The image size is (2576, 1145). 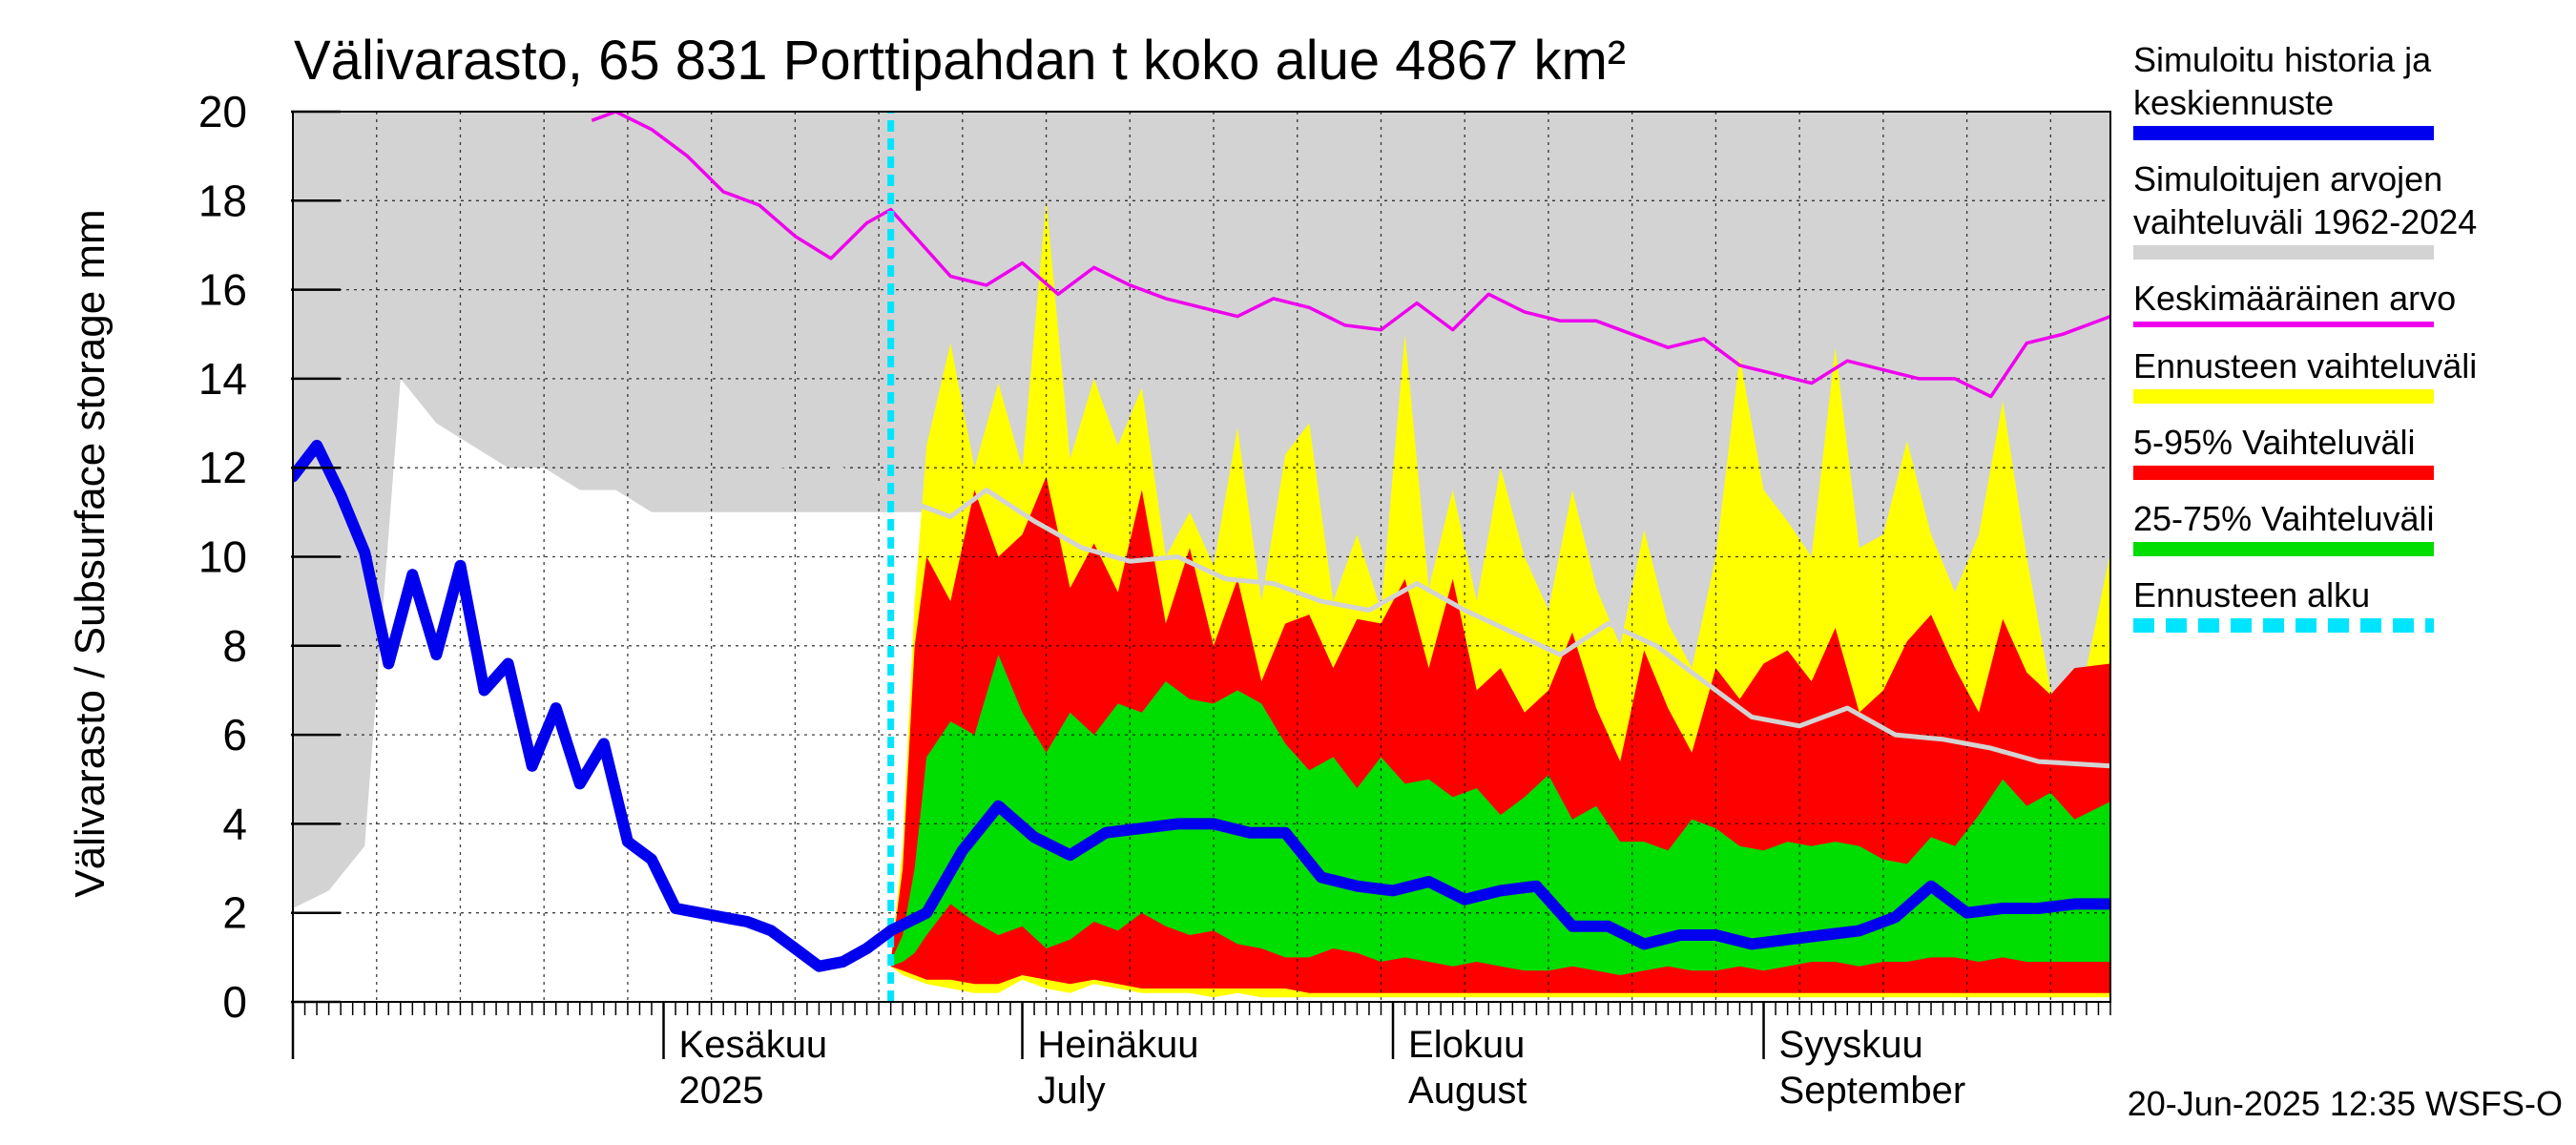 I want to click on y-tick-label: 4, so click(x=234, y=823).